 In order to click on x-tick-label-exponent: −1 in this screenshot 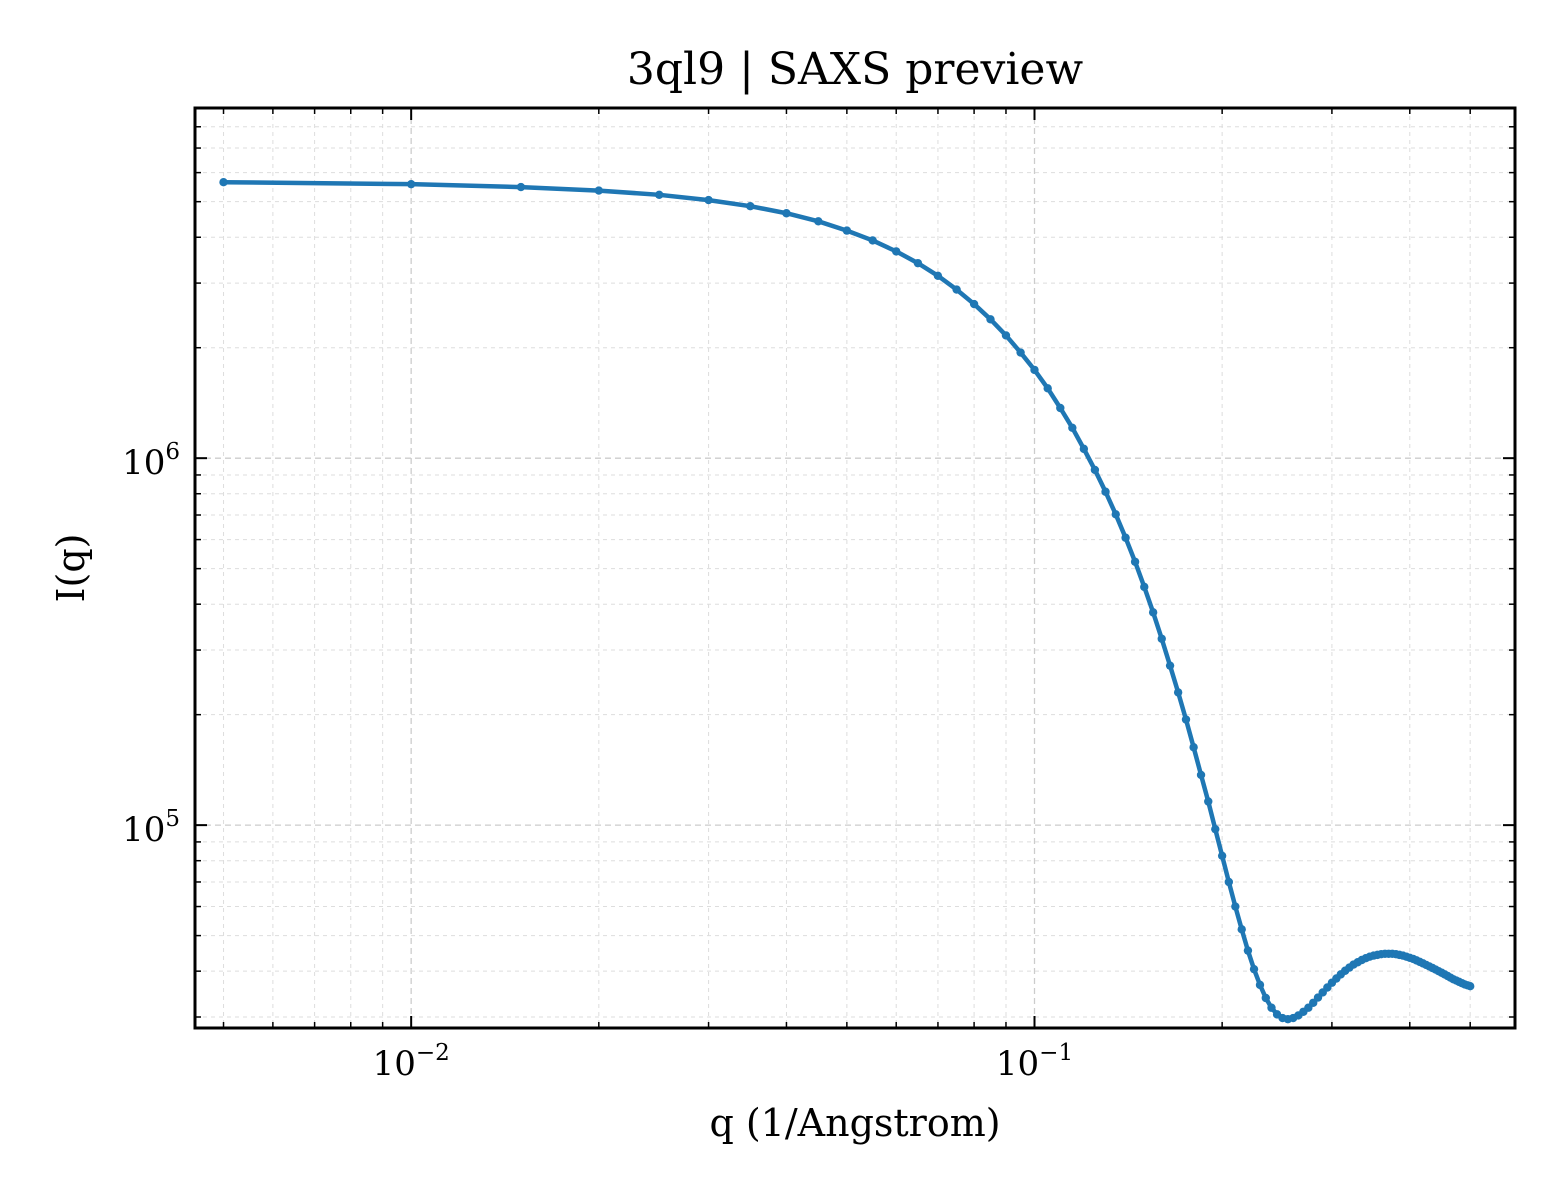, I will do `click(1056, 1053)`.